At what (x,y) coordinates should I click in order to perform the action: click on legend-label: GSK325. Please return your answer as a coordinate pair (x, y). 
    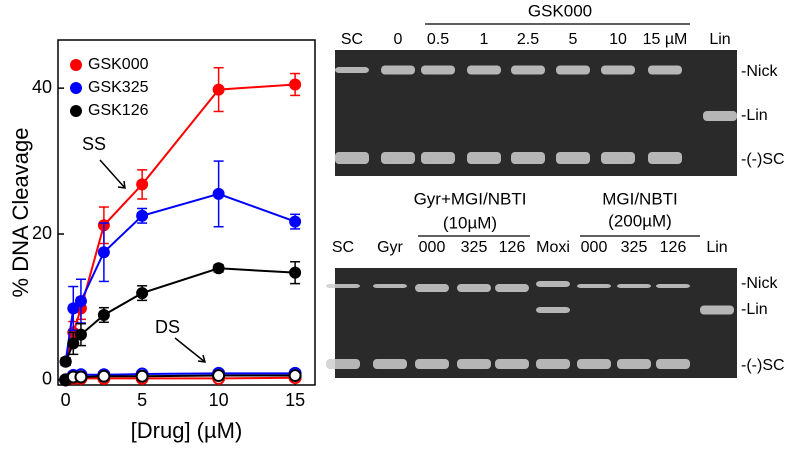
    Looking at the image, I should click on (118, 87).